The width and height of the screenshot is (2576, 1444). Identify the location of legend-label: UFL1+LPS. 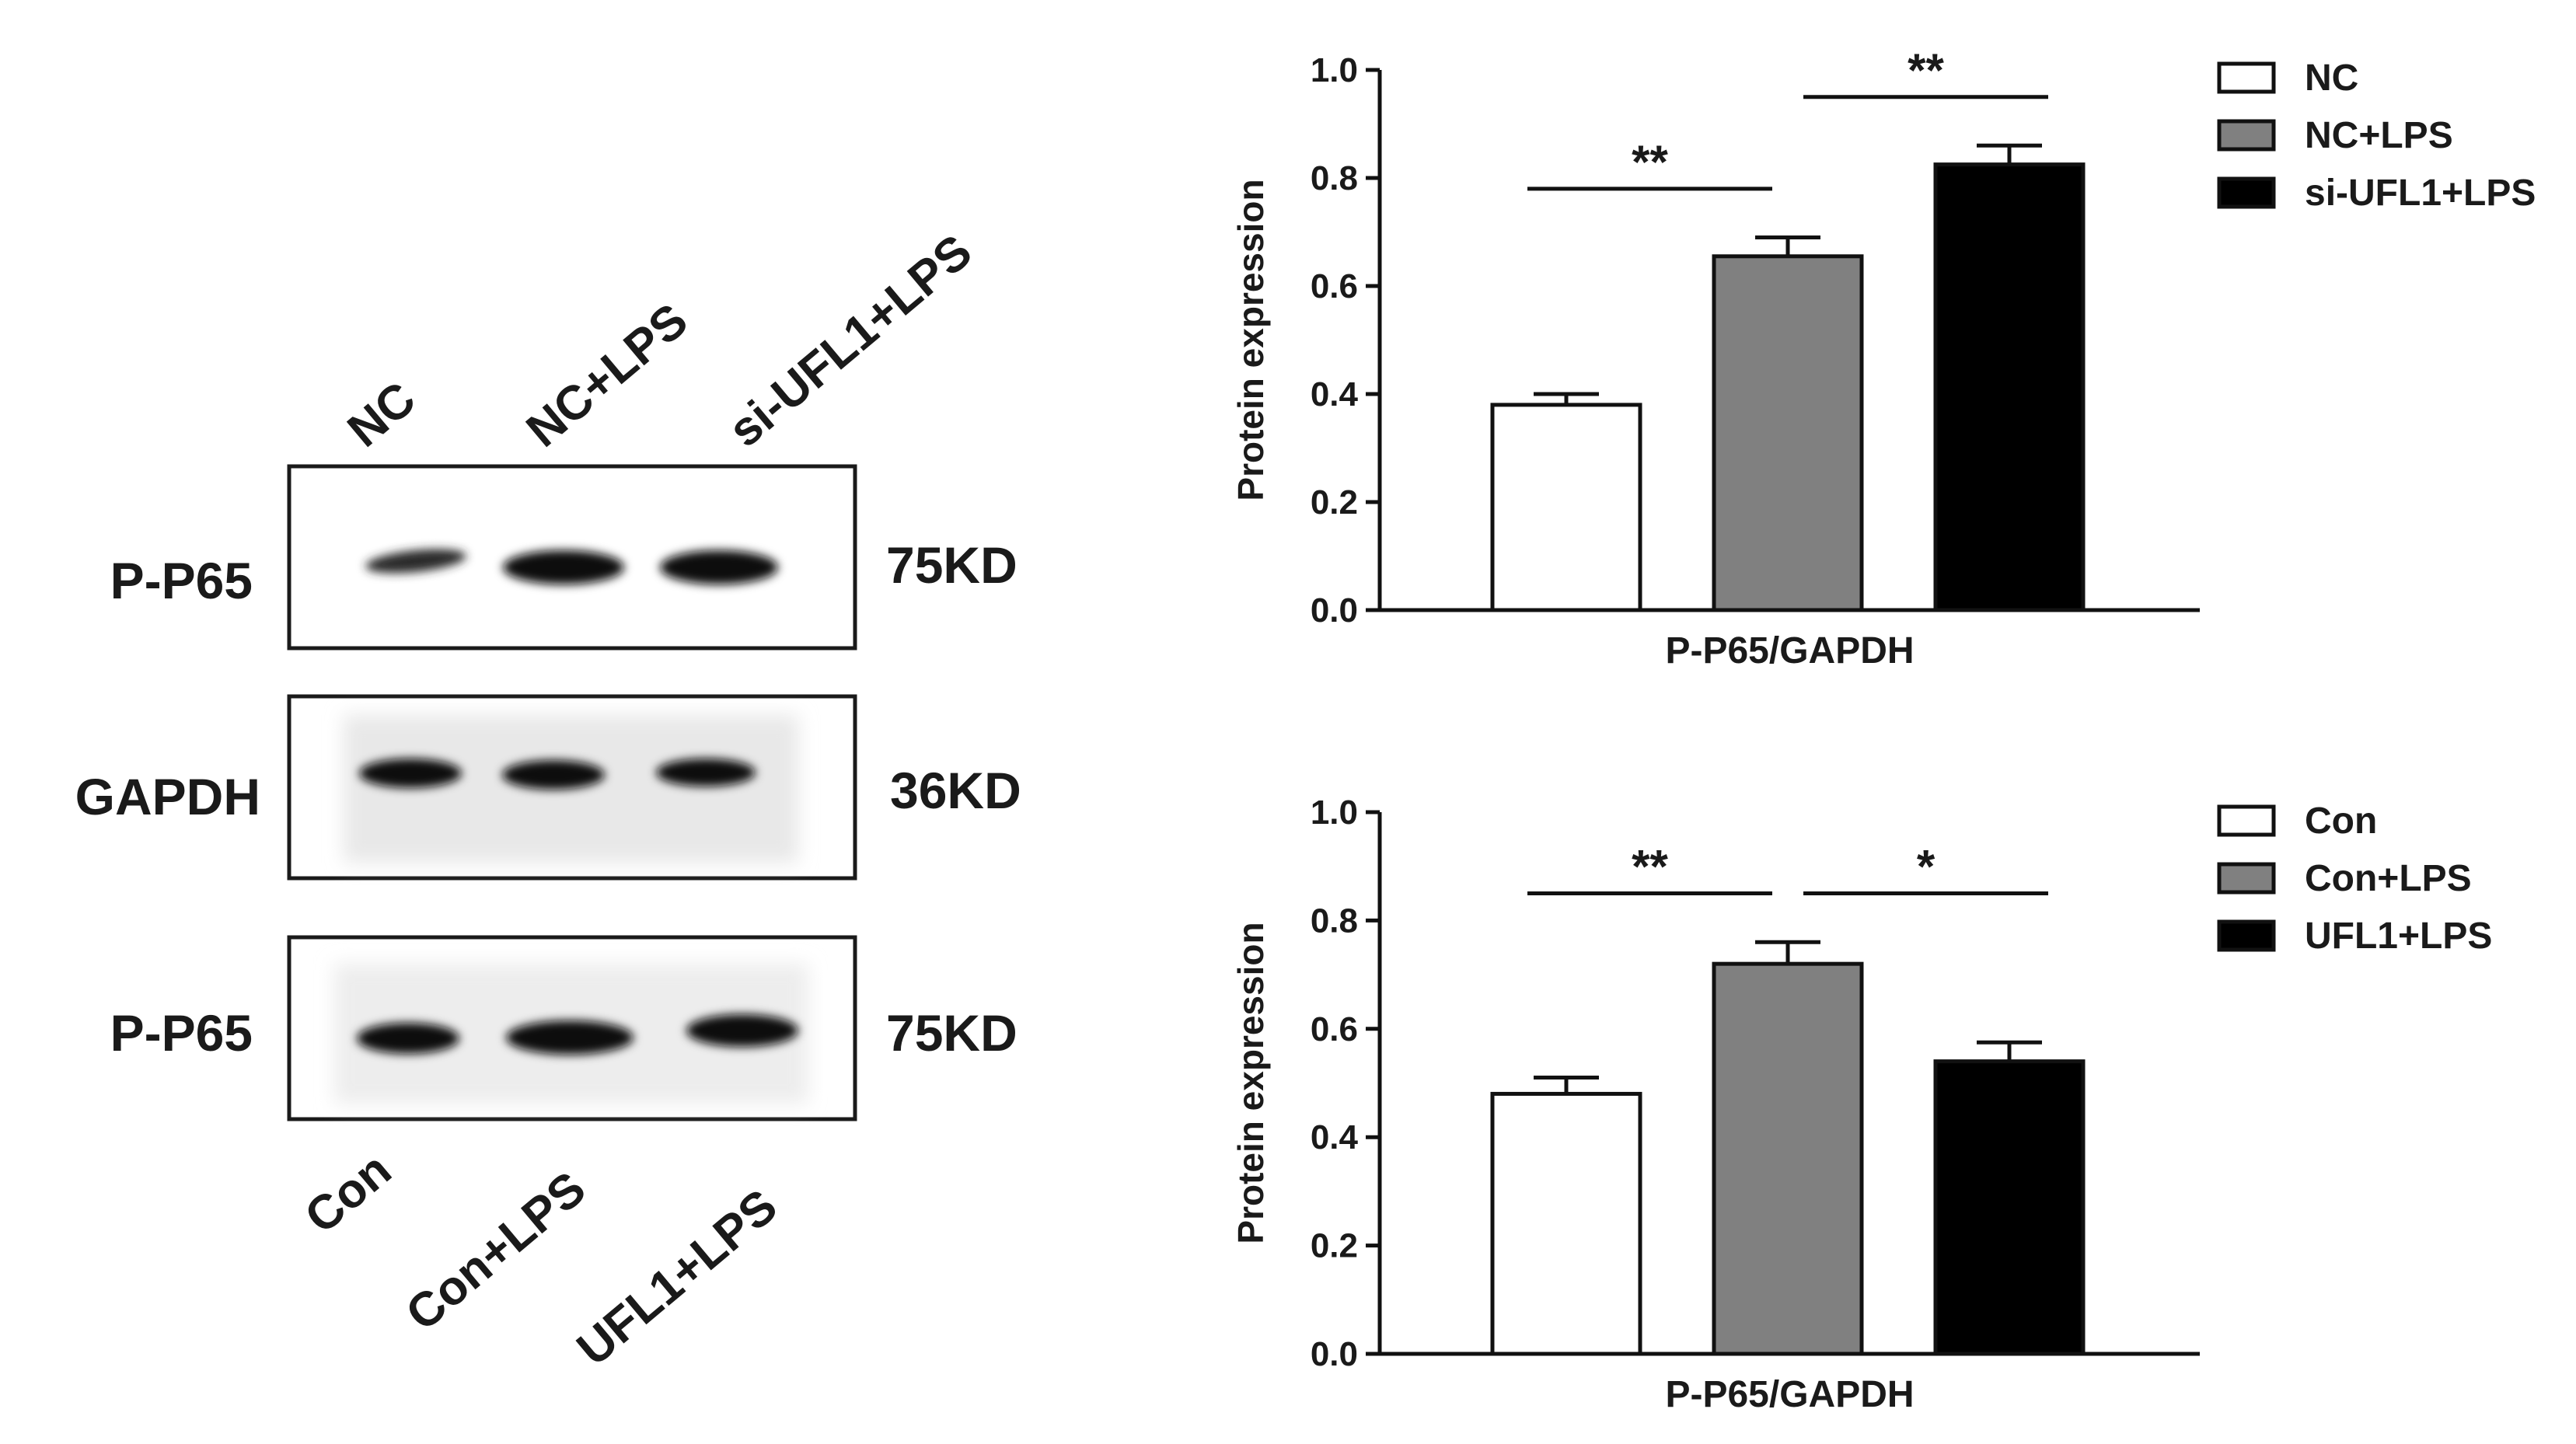
(2398, 936).